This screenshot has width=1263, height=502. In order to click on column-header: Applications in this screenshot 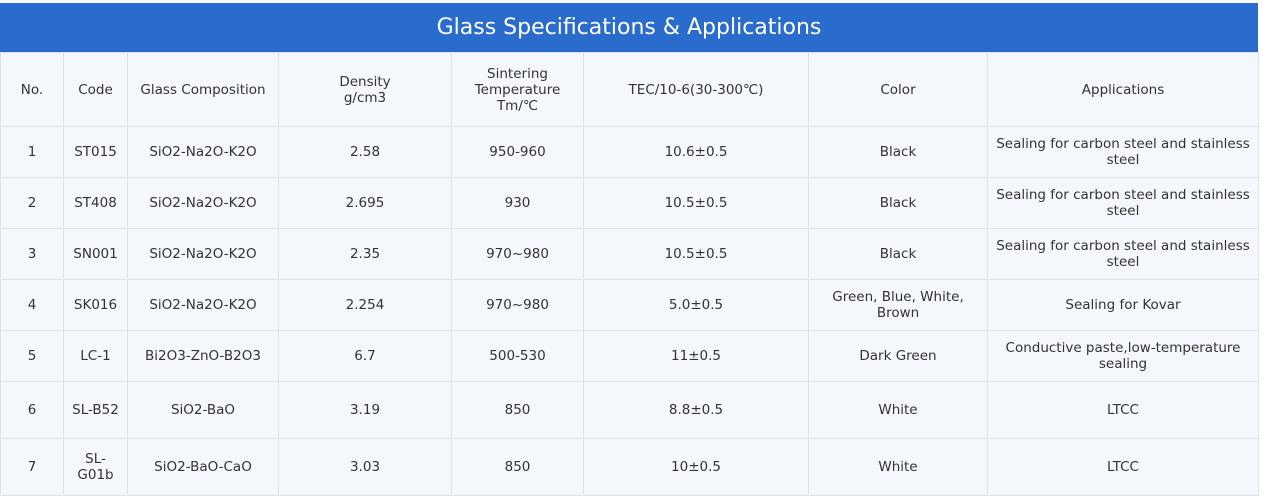, I will do `click(1123, 89)`.